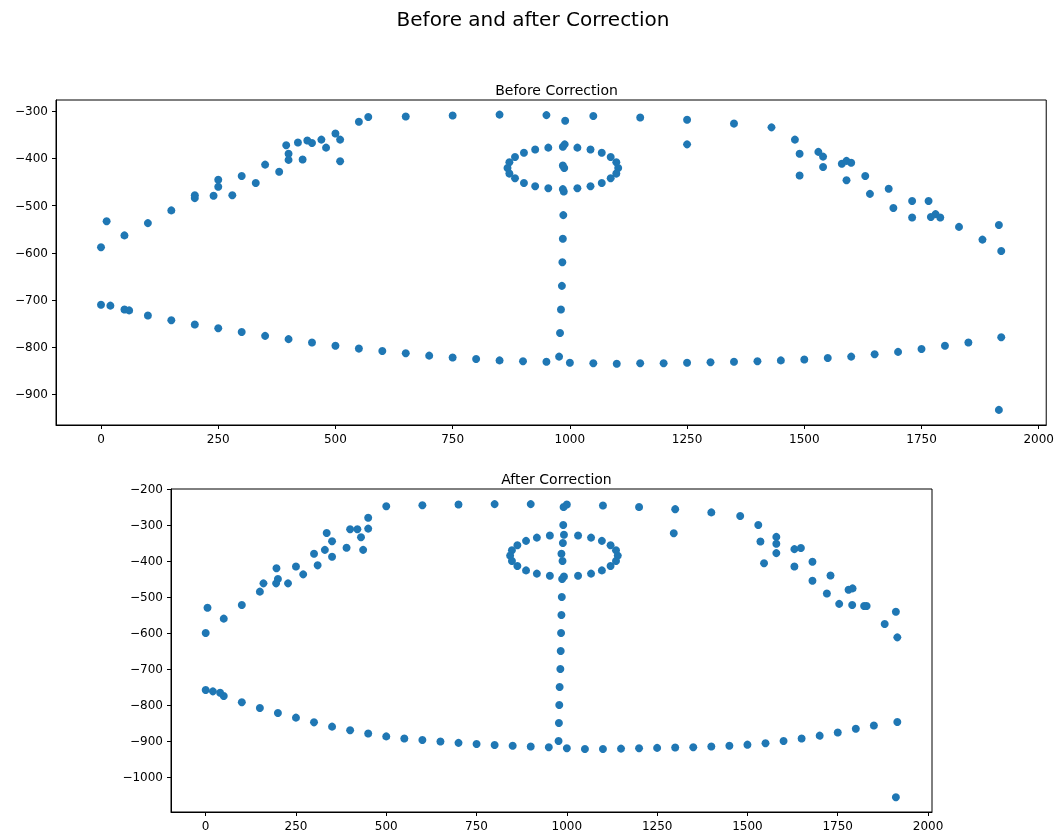 Image resolution: width=1057 pixels, height=838 pixels. I want to click on chart-title: After Correction, so click(556, 479).